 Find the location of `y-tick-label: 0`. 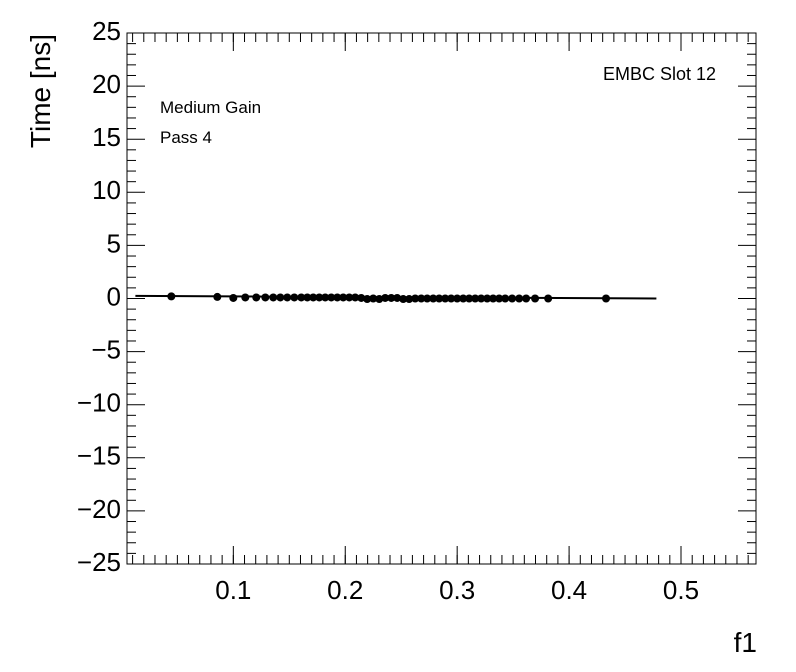

y-tick-label: 0 is located at coordinates (114, 296).